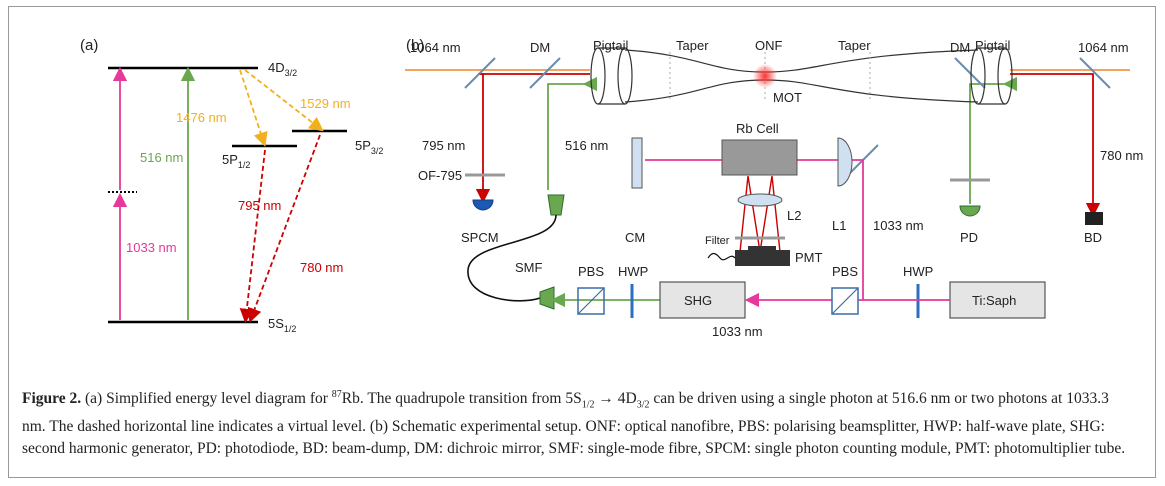 This screenshot has height=486, width=1165. What do you see at coordinates (586, 145) in the screenshot?
I see `label: 516 nm` at bounding box center [586, 145].